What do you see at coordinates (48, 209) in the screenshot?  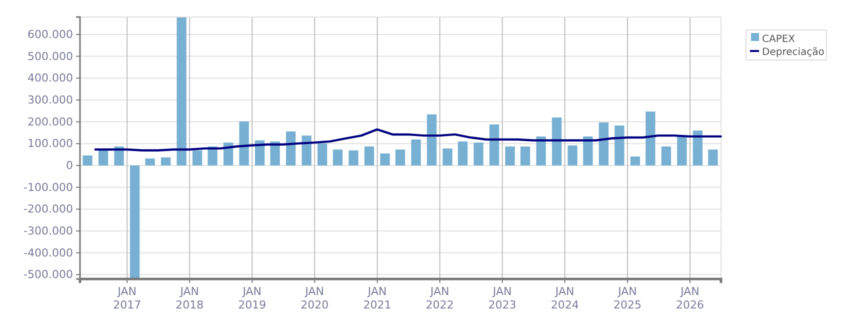 I see `y-tick-label: -200.000` at bounding box center [48, 209].